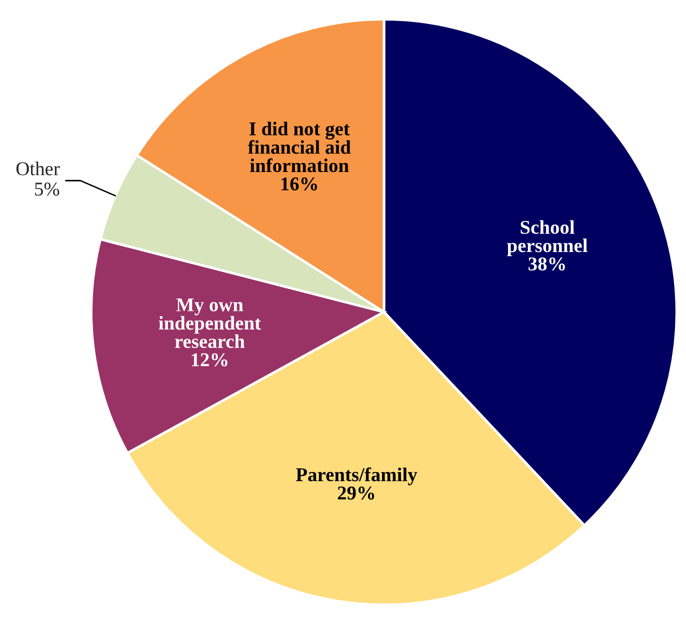 Image resolution: width=686 pixels, height=624 pixels. What do you see at coordinates (356, 493) in the screenshot?
I see `data-label: 29%` at bounding box center [356, 493].